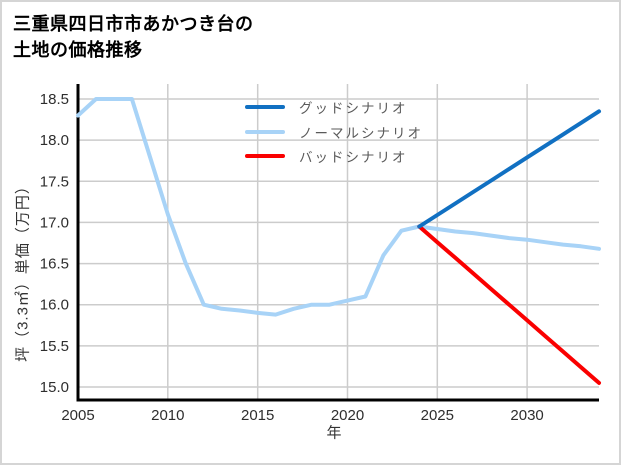  I want to click on legend-item-bad: バッドシナリオ, so click(334, 156).